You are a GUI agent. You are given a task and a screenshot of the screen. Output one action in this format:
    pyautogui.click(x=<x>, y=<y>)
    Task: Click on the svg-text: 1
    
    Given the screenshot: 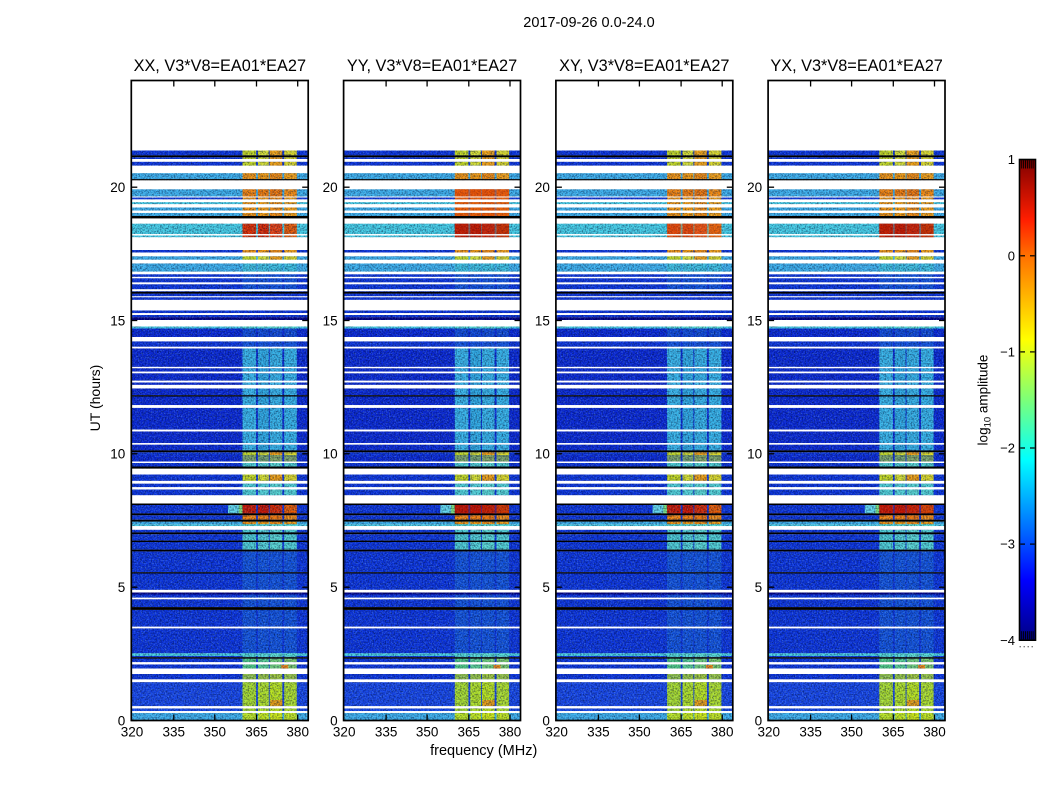 What is the action you would take?
    pyautogui.click(x=1011, y=159)
    